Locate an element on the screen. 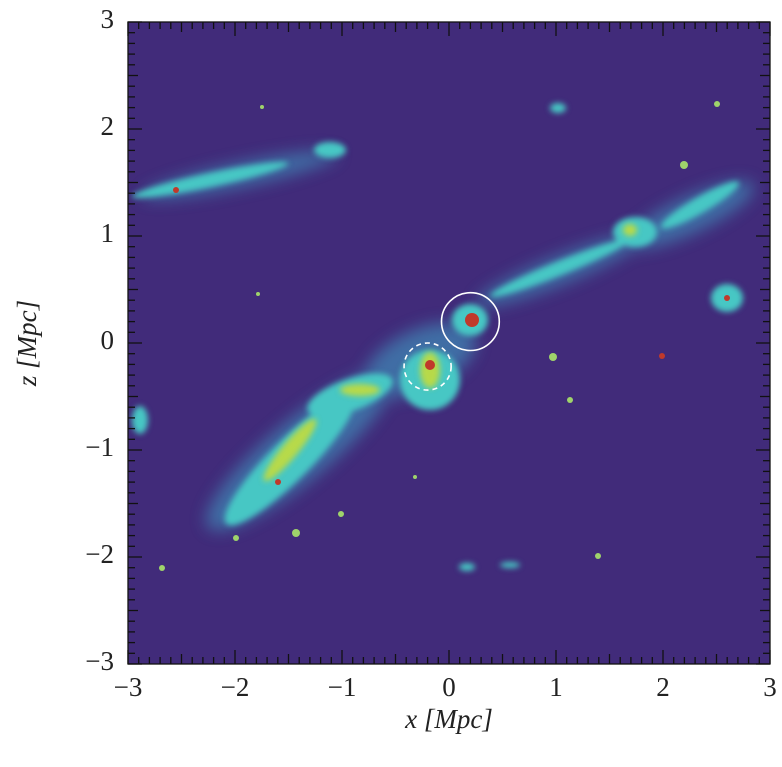  y-tick-label: −1 is located at coordinates (99, 447).